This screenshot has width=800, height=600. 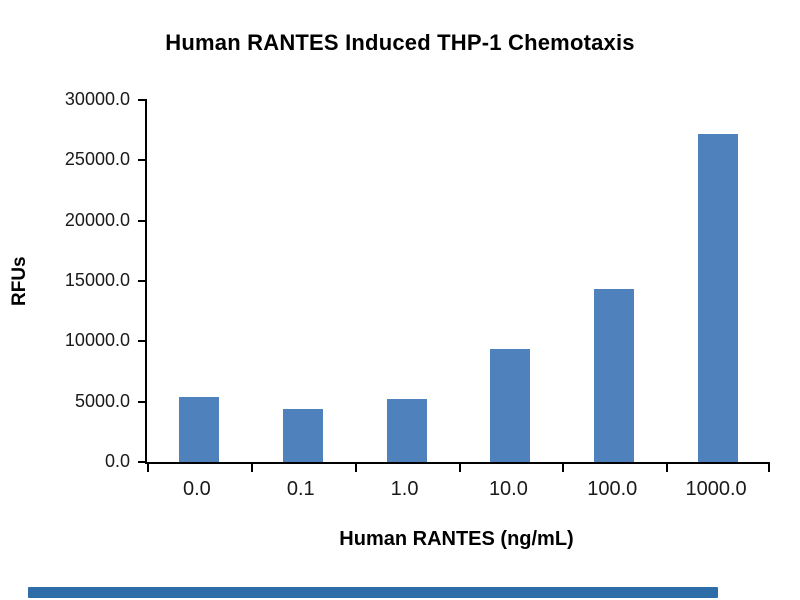 What do you see at coordinates (373, 592) in the screenshot?
I see `bottom-decorative-strip` at bounding box center [373, 592].